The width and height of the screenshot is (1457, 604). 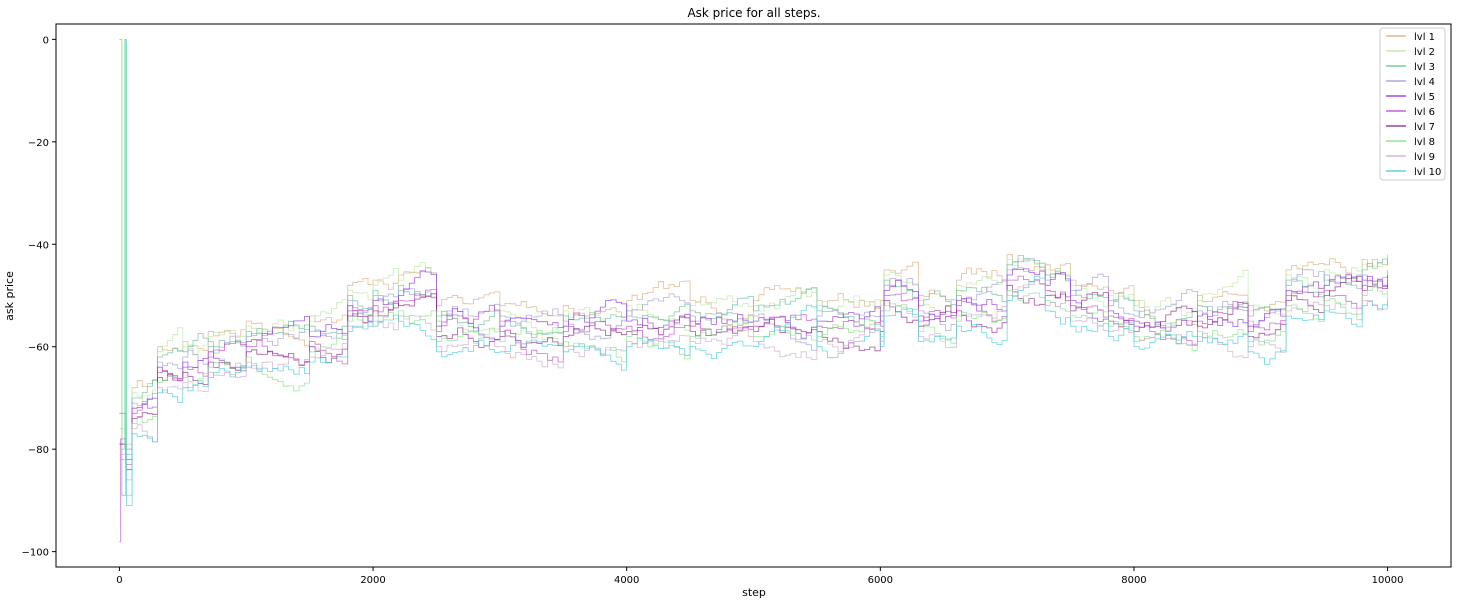 What do you see at coordinates (1424, 67) in the screenshot?
I see `legend-label: lvl 3` at bounding box center [1424, 67].